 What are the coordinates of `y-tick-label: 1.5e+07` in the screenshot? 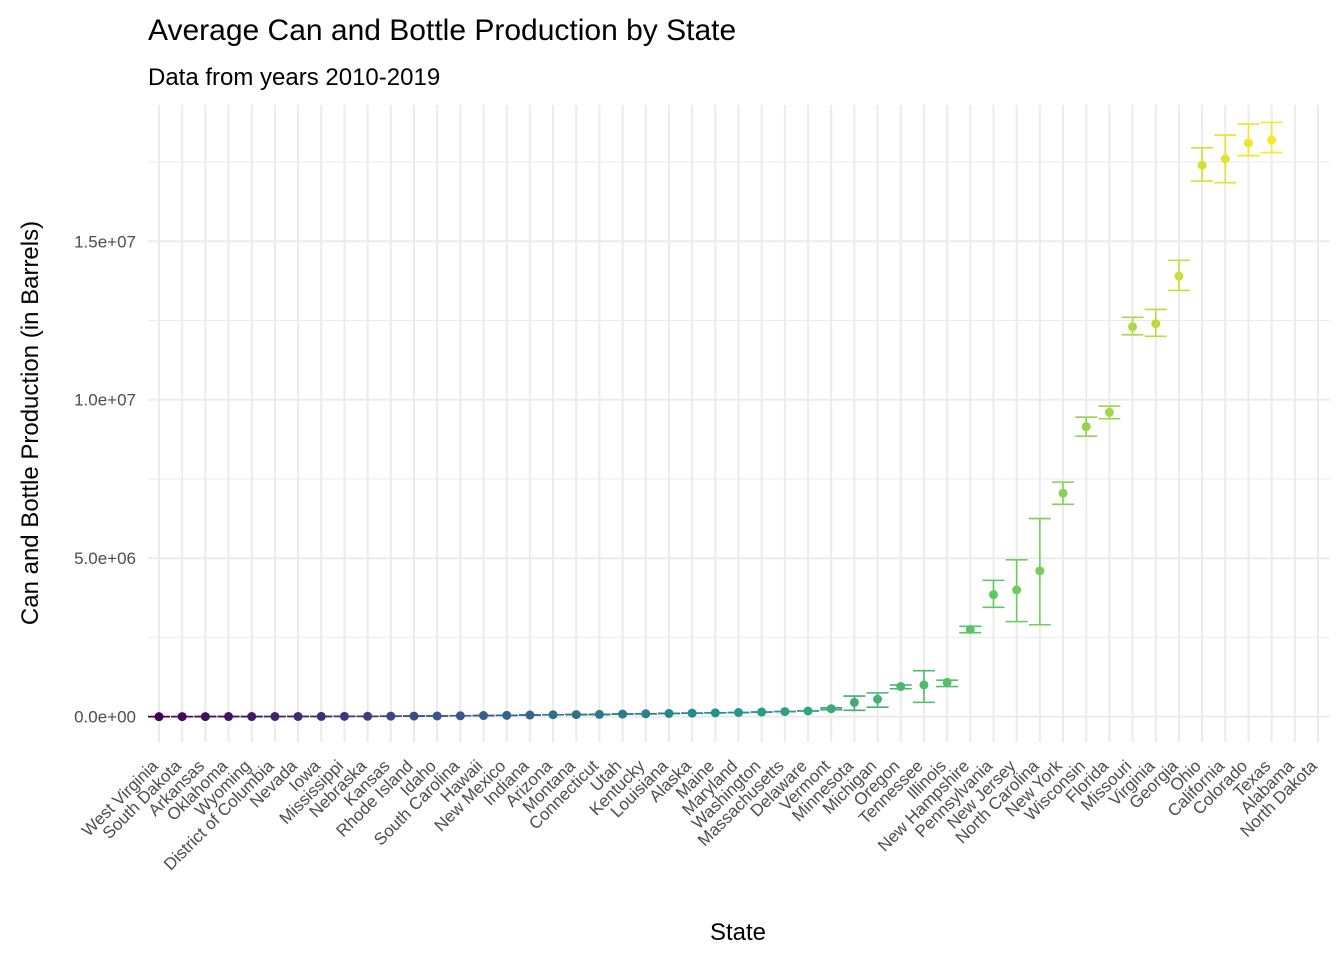 It's located at (105, 241).